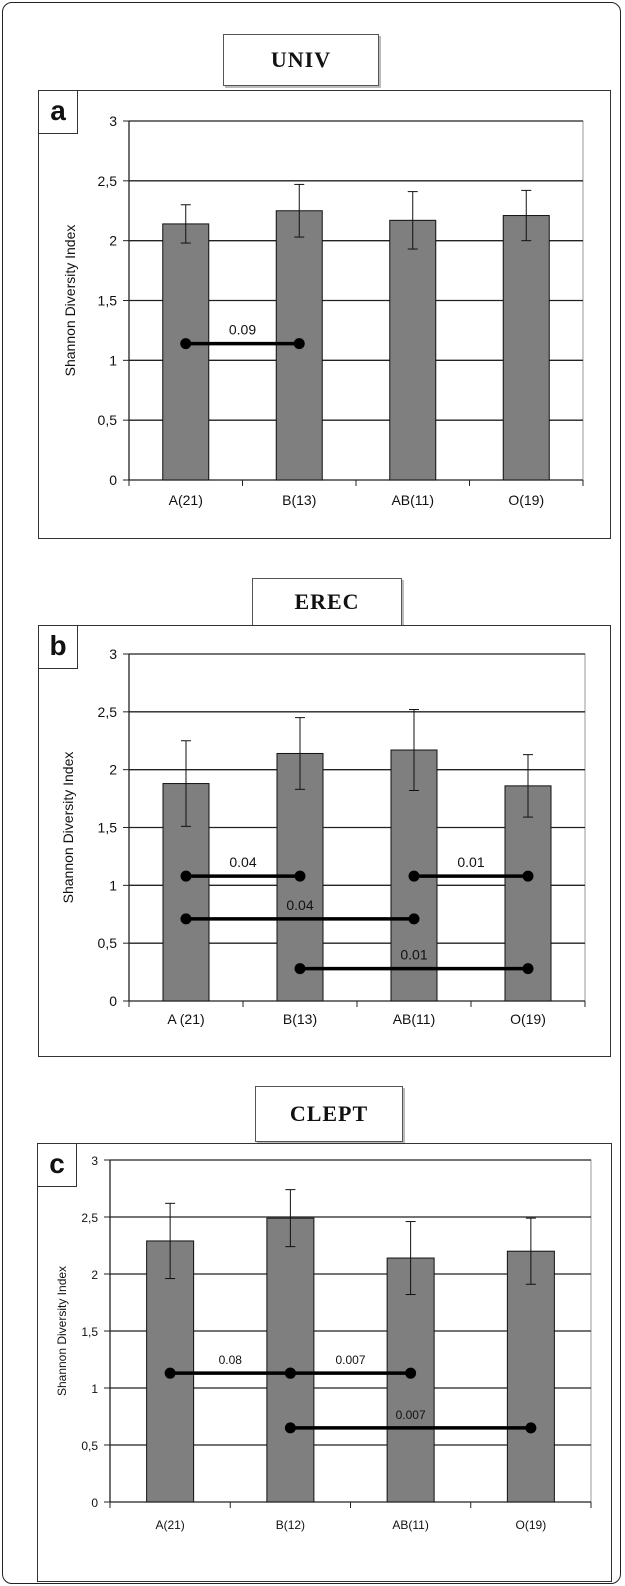  Describe the element at coordinates (185, 1019) in the screenshot. I see `category-label: A (21)` at that location.